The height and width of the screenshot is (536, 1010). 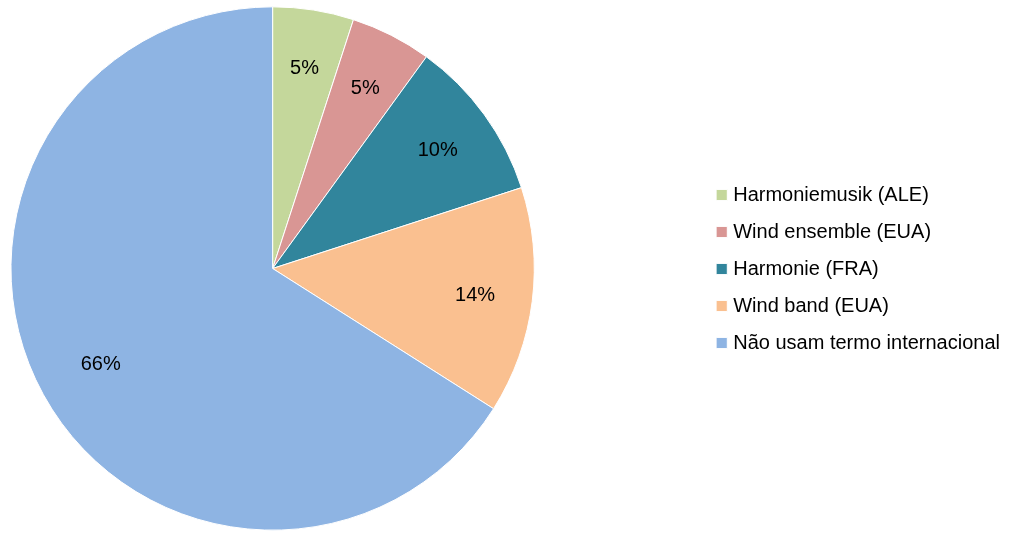 What do you see at coordinates (831, 194) in the screenshot?
I see `legend-label: Harmoniemusik (ALE)` at bounding box center [831, 194].